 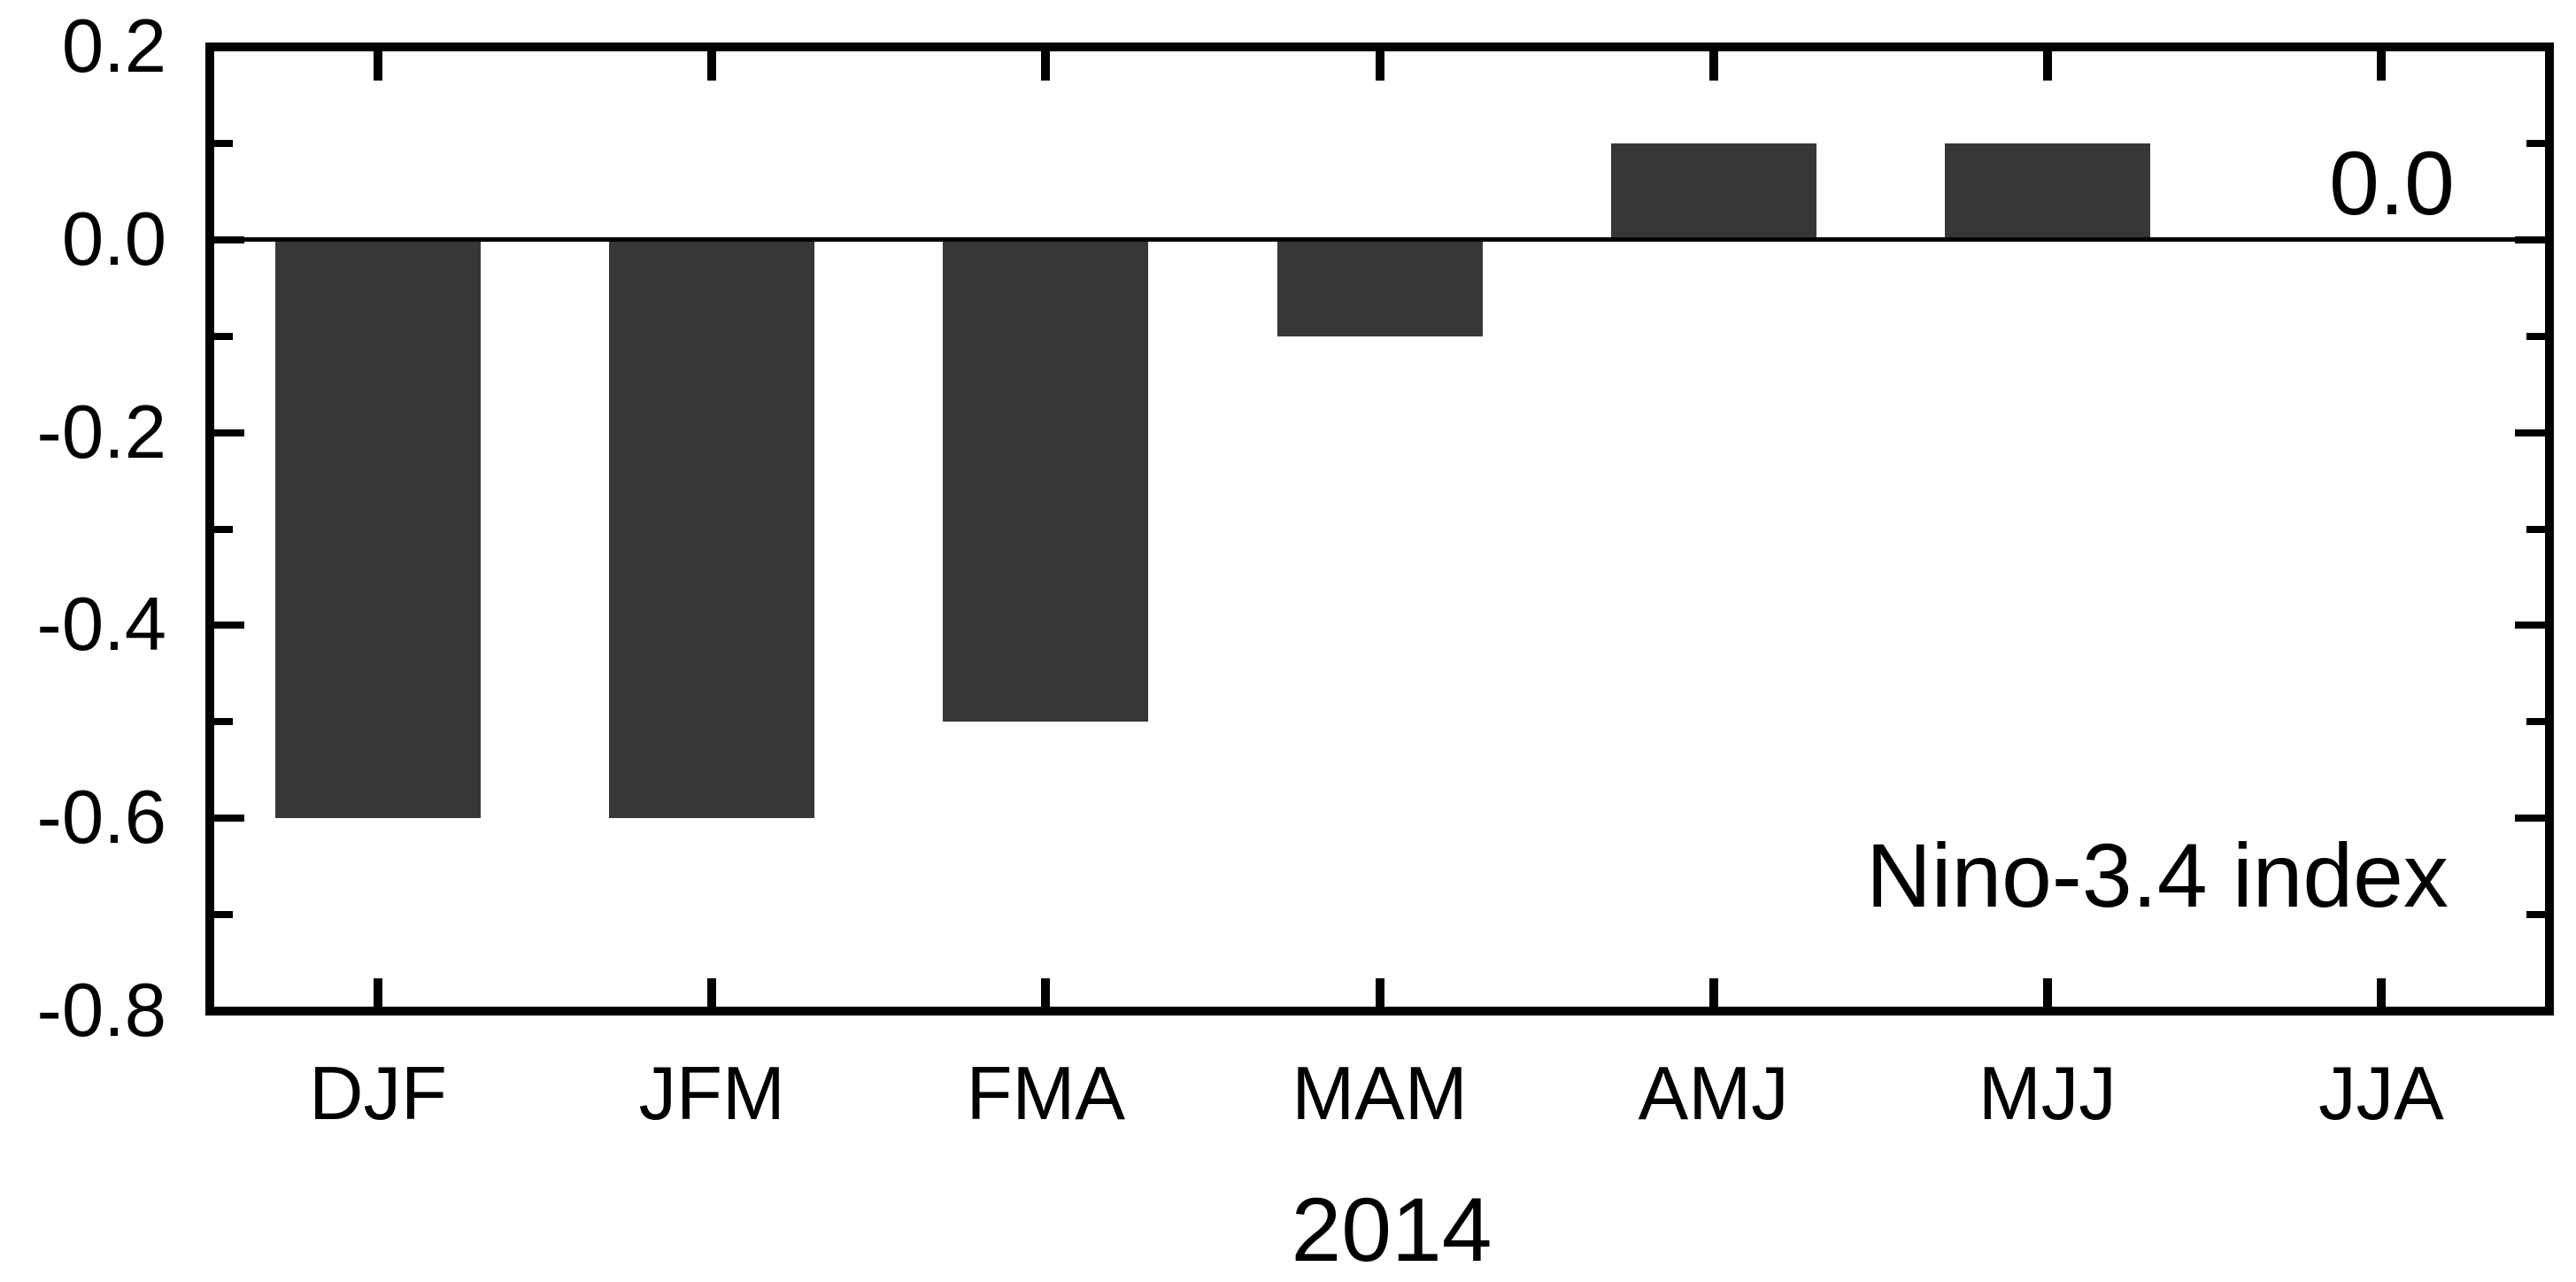 I want to click on x-axis-title: 2014, so click(x=1391, y=1229).